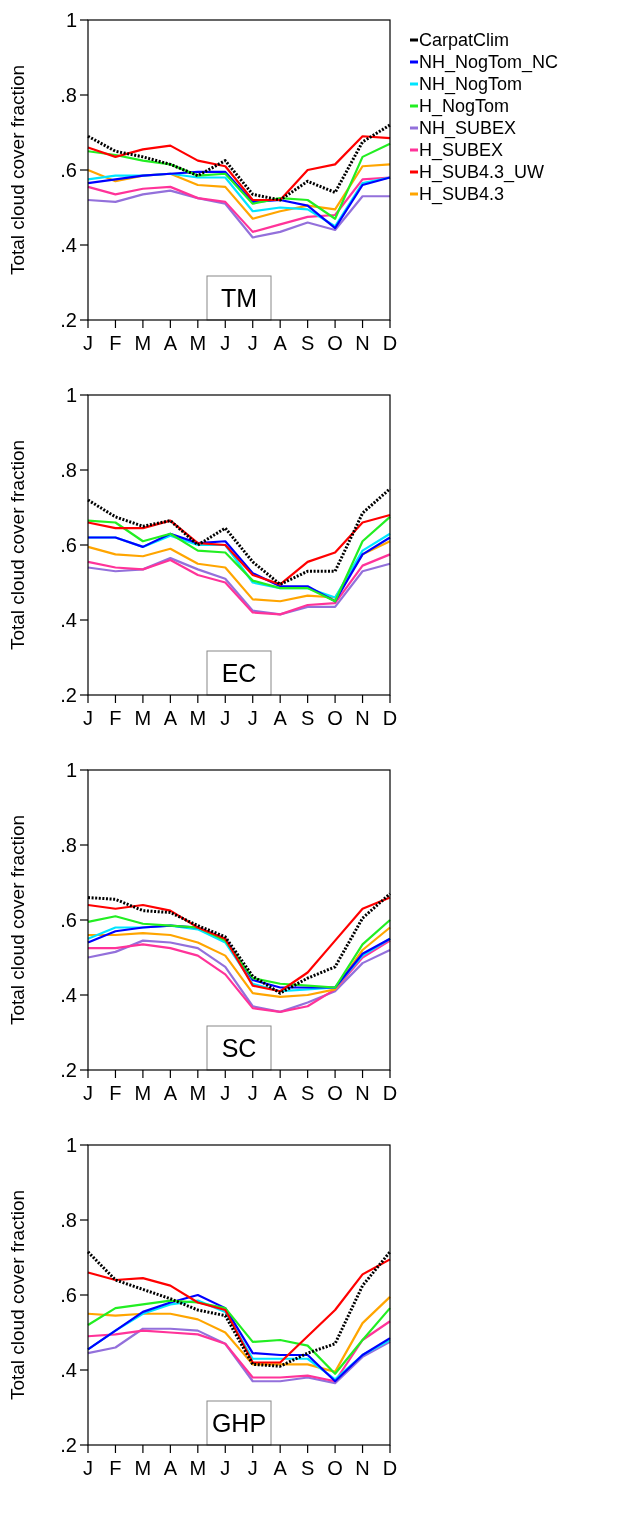 The image size is (628, 1524). I want to click on legend-label: H_SUB4.3_UW, so click(482, 173).